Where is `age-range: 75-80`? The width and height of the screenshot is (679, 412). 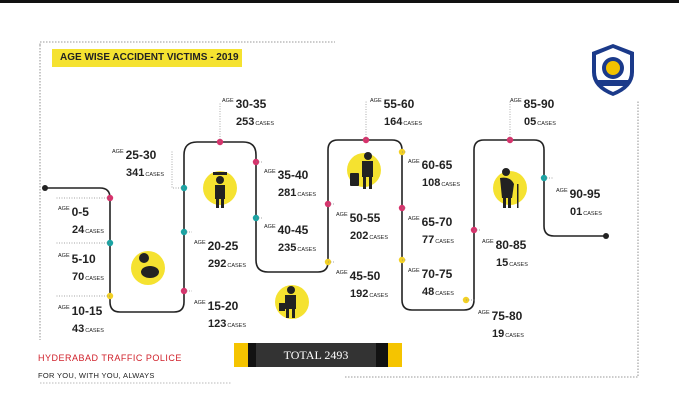 age-range: 75-80 is located at coordinates (507, 316).